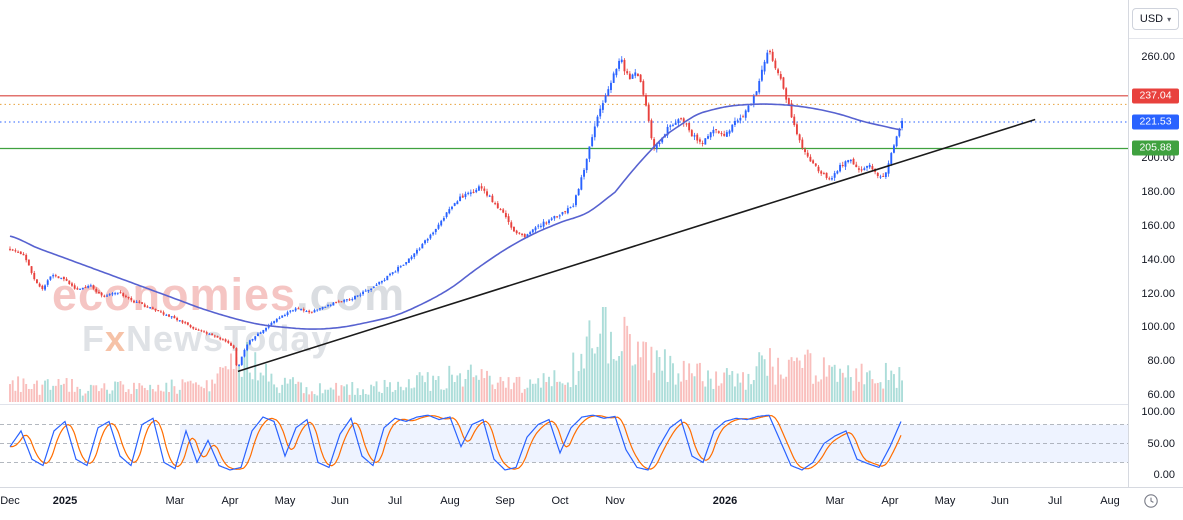 The height and width of the screenshot is (520, 1183). I want to click on price-badge-resistance: 237.04, so click(1155, 96).